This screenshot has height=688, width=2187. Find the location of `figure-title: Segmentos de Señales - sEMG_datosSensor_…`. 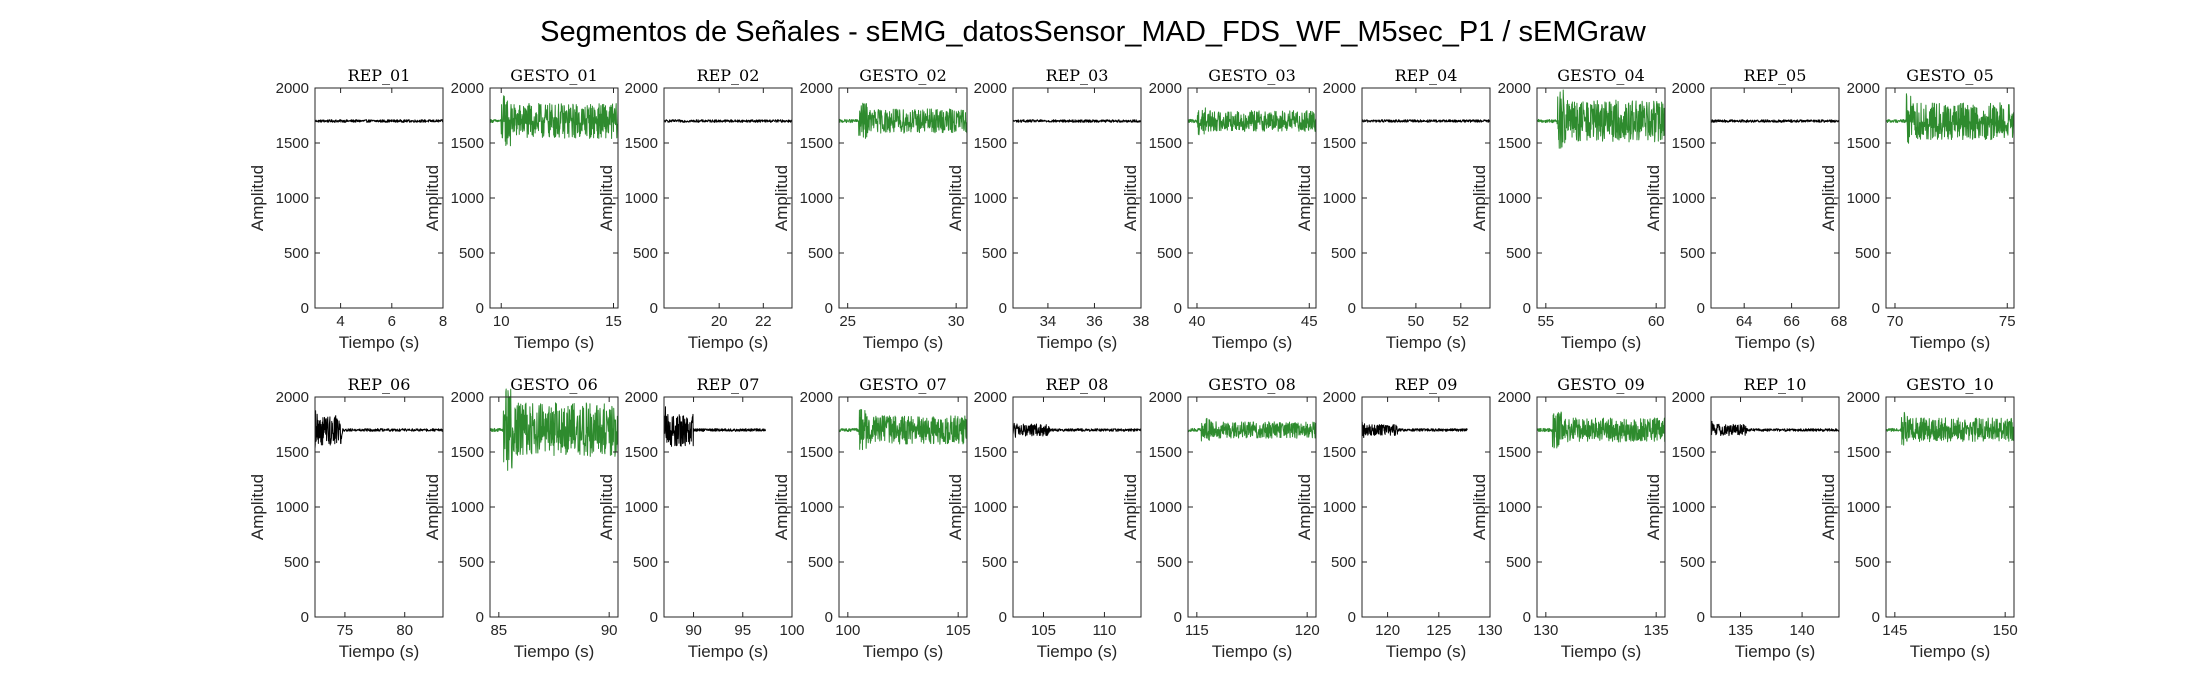

figure-title: Segmentos de Señales - sEMG_datosSensor_… is located at coordinates (1093, 32).